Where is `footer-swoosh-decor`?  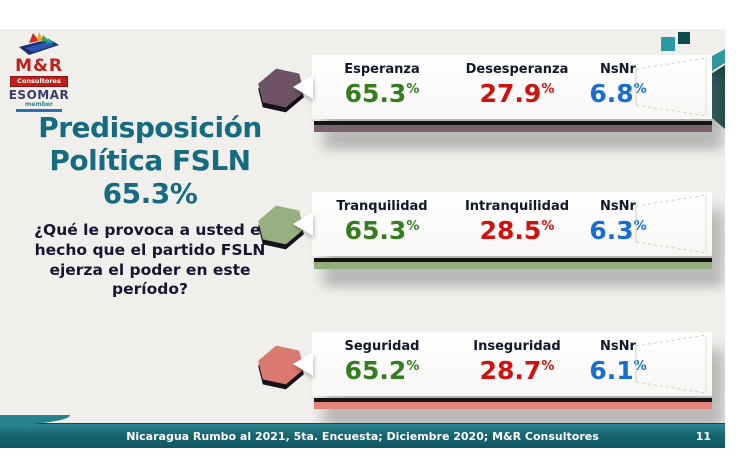
footer-swoosh-decor is located at coordinates (35, 420).